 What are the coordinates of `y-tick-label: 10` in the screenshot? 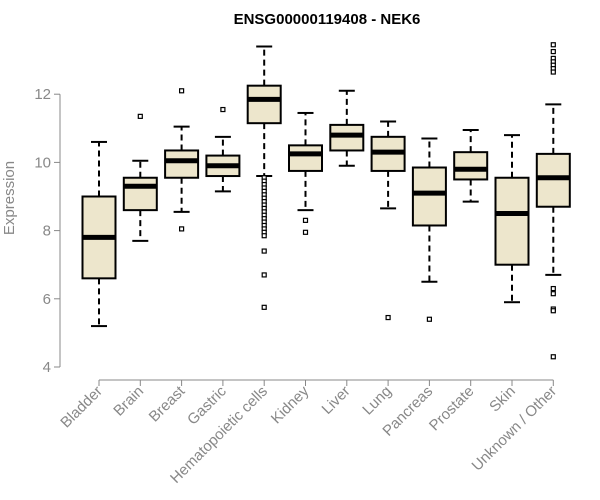 It's located at (42, 162).